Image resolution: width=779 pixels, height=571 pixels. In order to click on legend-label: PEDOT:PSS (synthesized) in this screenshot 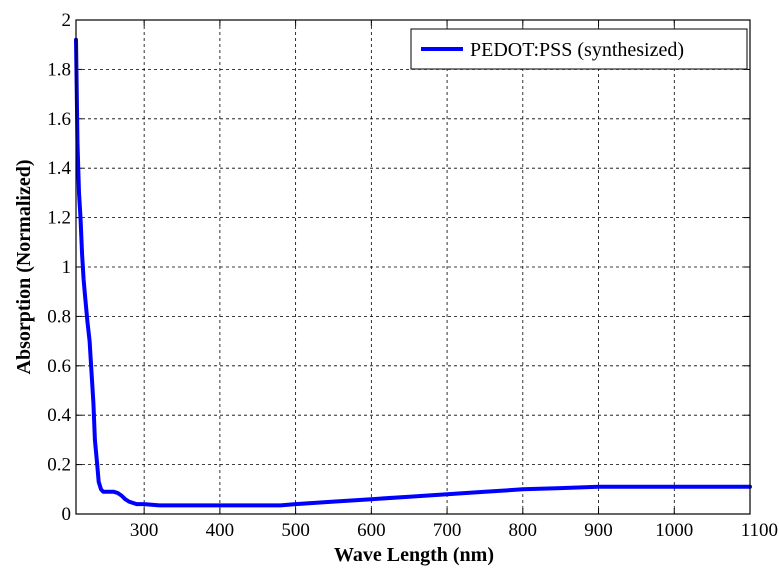, I will do `click(577, 50)`.